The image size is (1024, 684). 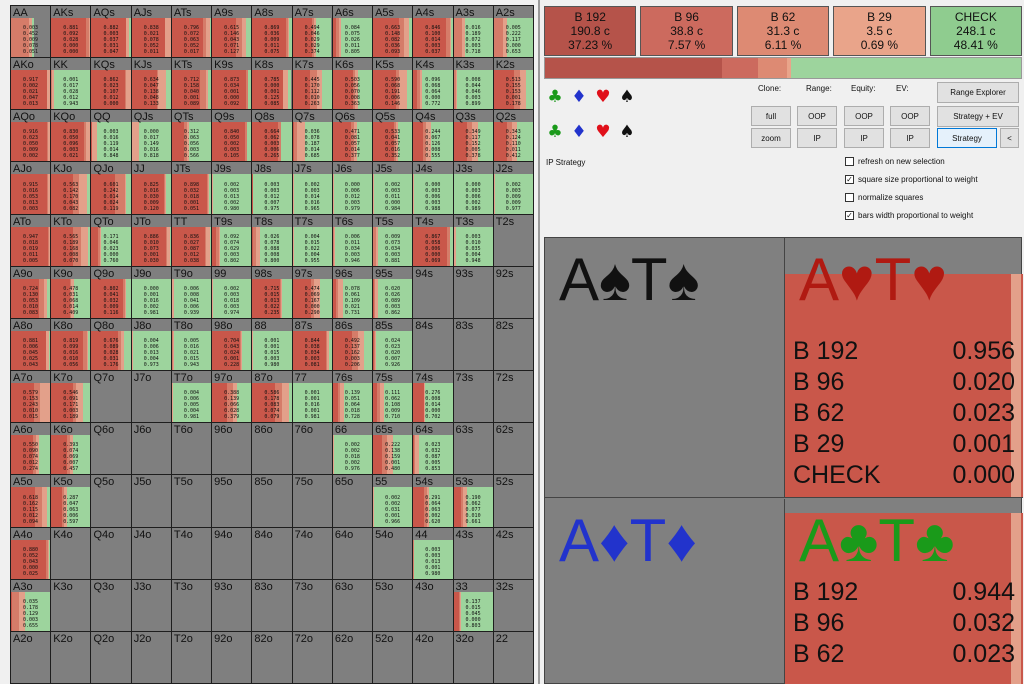 What do you see at coordinates (513, 657) in the screenshot?
I see `hand-cell-22: 22` at bounding box center [513, 657].